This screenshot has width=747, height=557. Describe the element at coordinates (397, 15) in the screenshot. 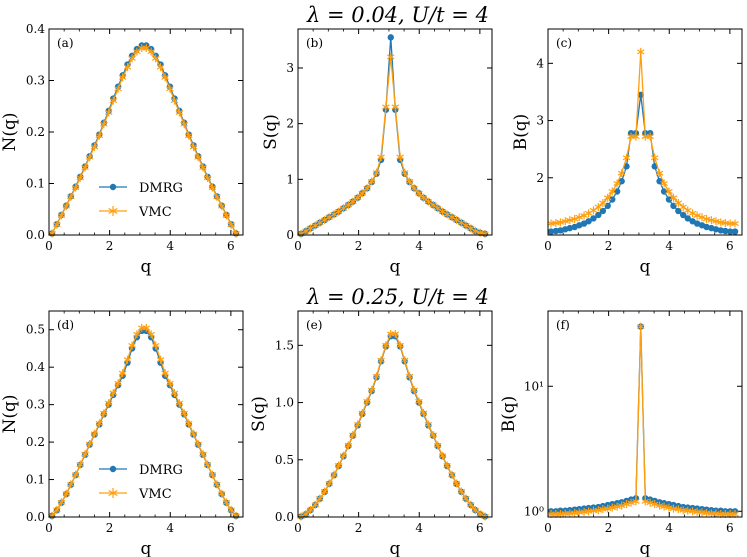

I see `row-title-top: λ = 0.04, U/t = 4` at that location.